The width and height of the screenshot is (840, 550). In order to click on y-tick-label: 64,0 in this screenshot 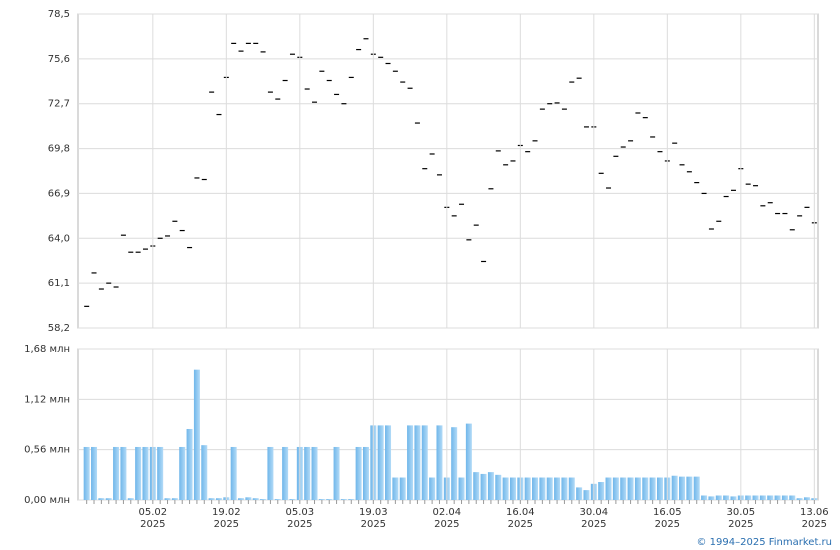, I will do `click(59, 238)`.